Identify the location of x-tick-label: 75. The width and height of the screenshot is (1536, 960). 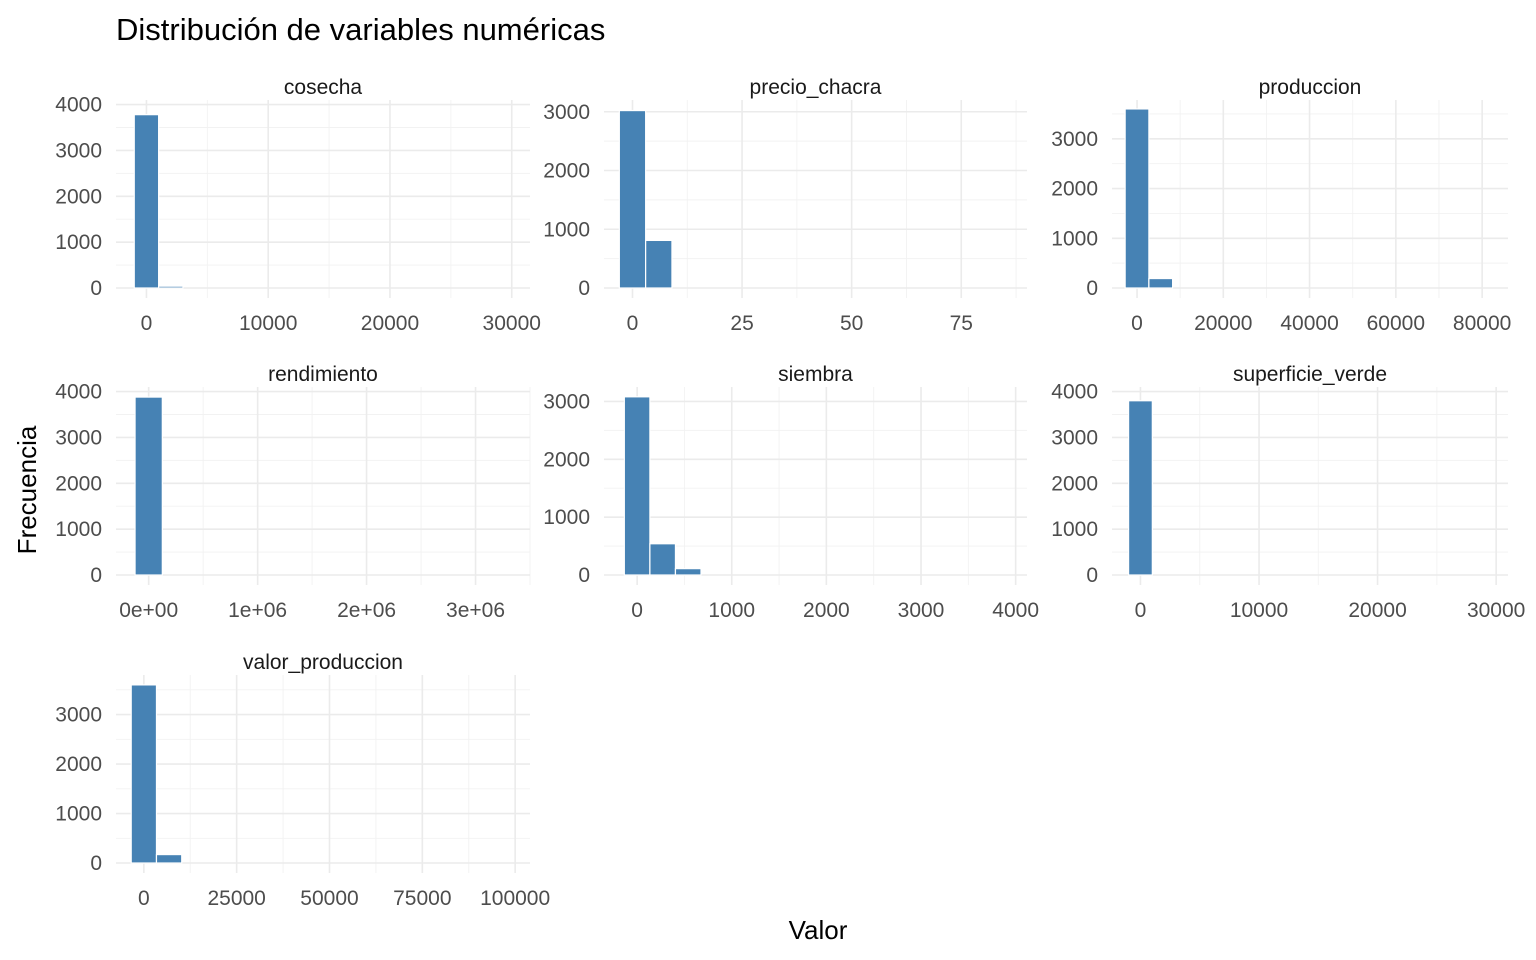
(961, 323).